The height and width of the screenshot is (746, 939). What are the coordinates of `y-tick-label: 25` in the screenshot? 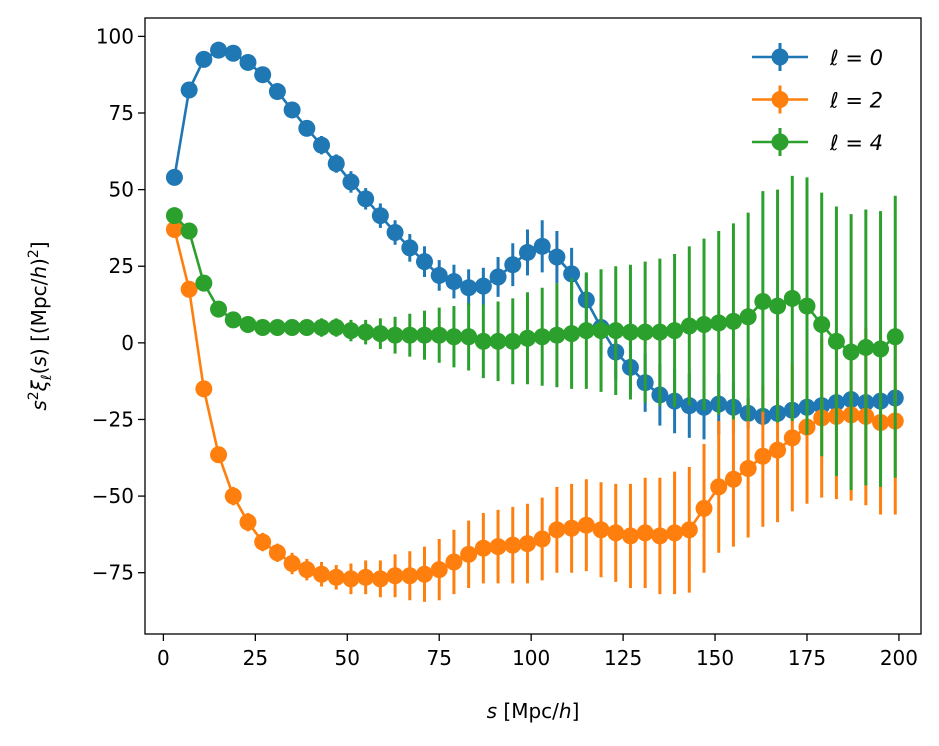 It's located at (121, 266).